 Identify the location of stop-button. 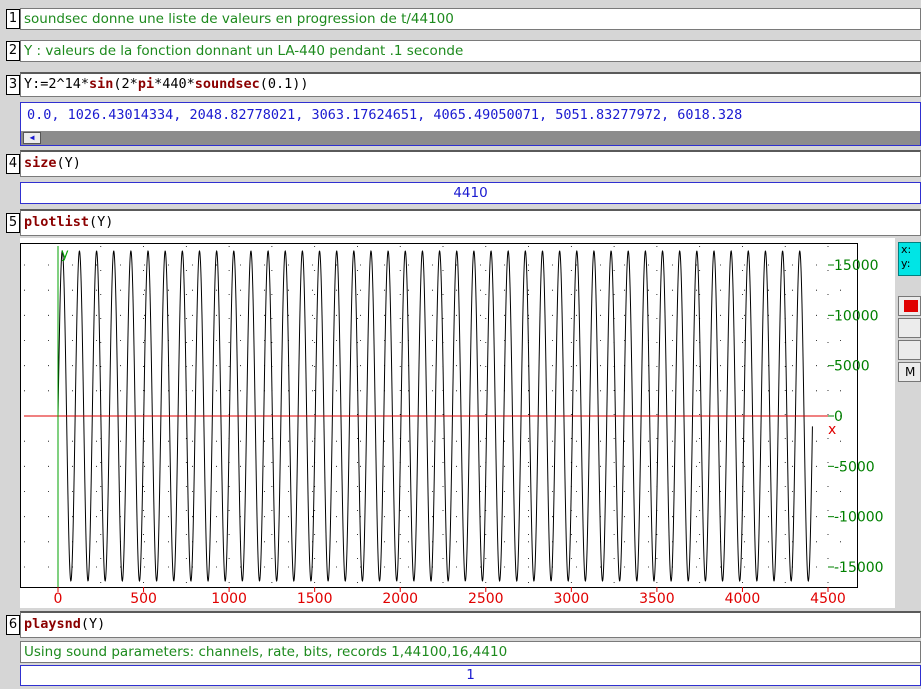
(909, 306).